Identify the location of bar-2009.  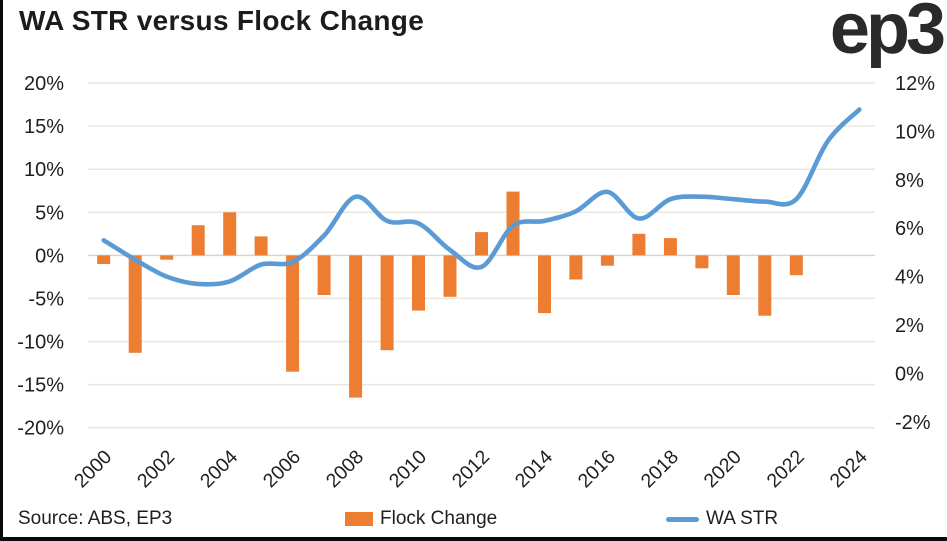
(387, 303).